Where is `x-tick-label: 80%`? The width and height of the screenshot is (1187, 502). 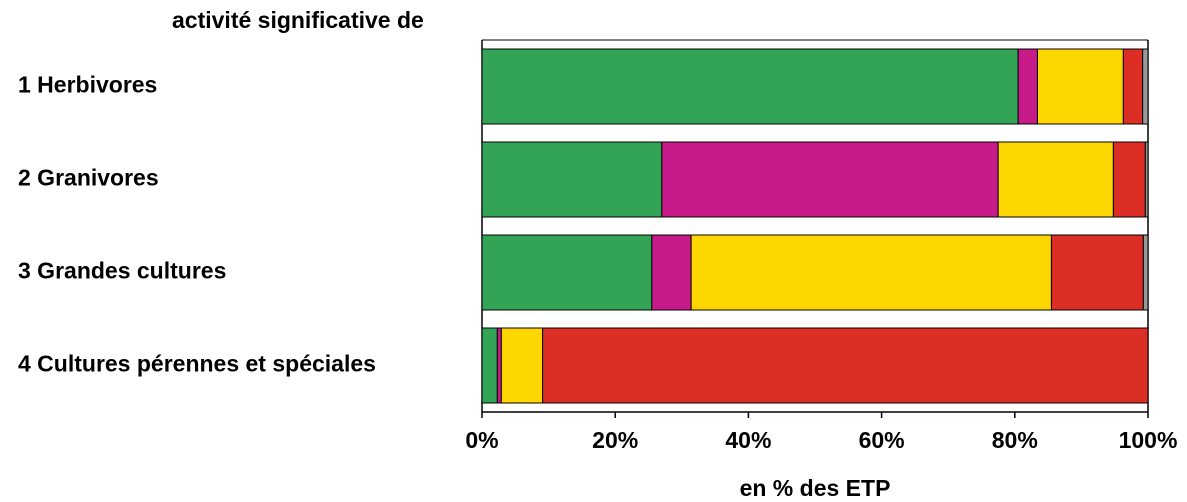
x-tick-label: 80% is located at coordinates (1015, 440).